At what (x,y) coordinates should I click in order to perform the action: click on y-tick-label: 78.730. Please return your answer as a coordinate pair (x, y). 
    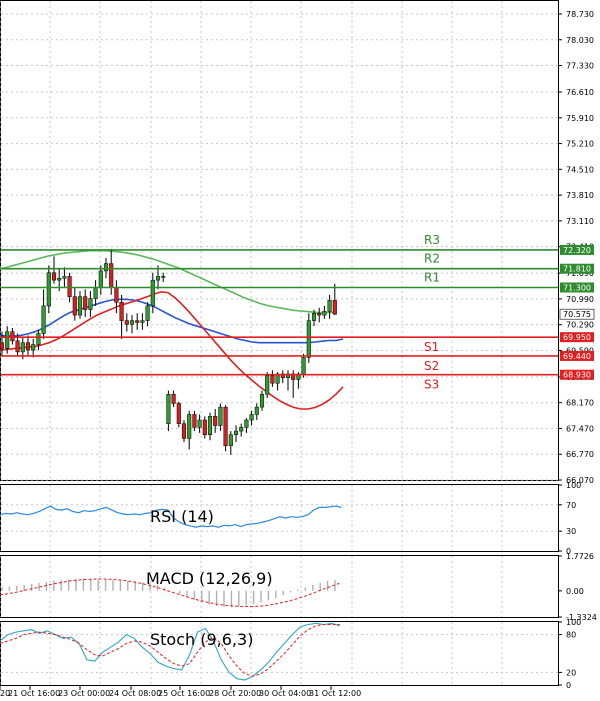
    Looking at the image, I should click on (580, 14).